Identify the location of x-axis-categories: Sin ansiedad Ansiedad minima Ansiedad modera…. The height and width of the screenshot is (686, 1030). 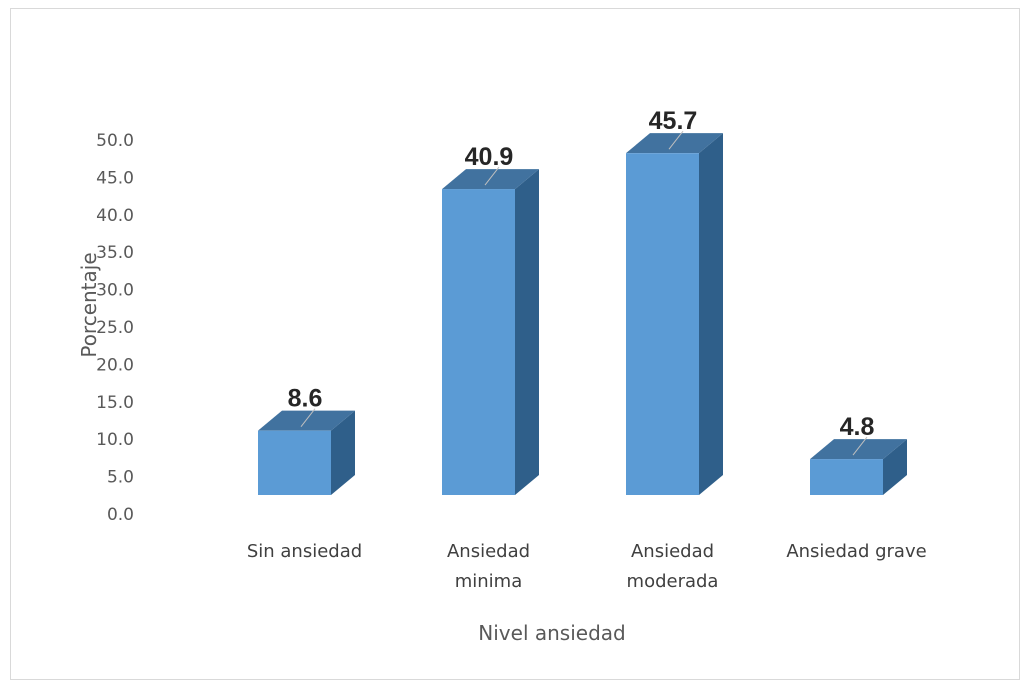
(587, 566).